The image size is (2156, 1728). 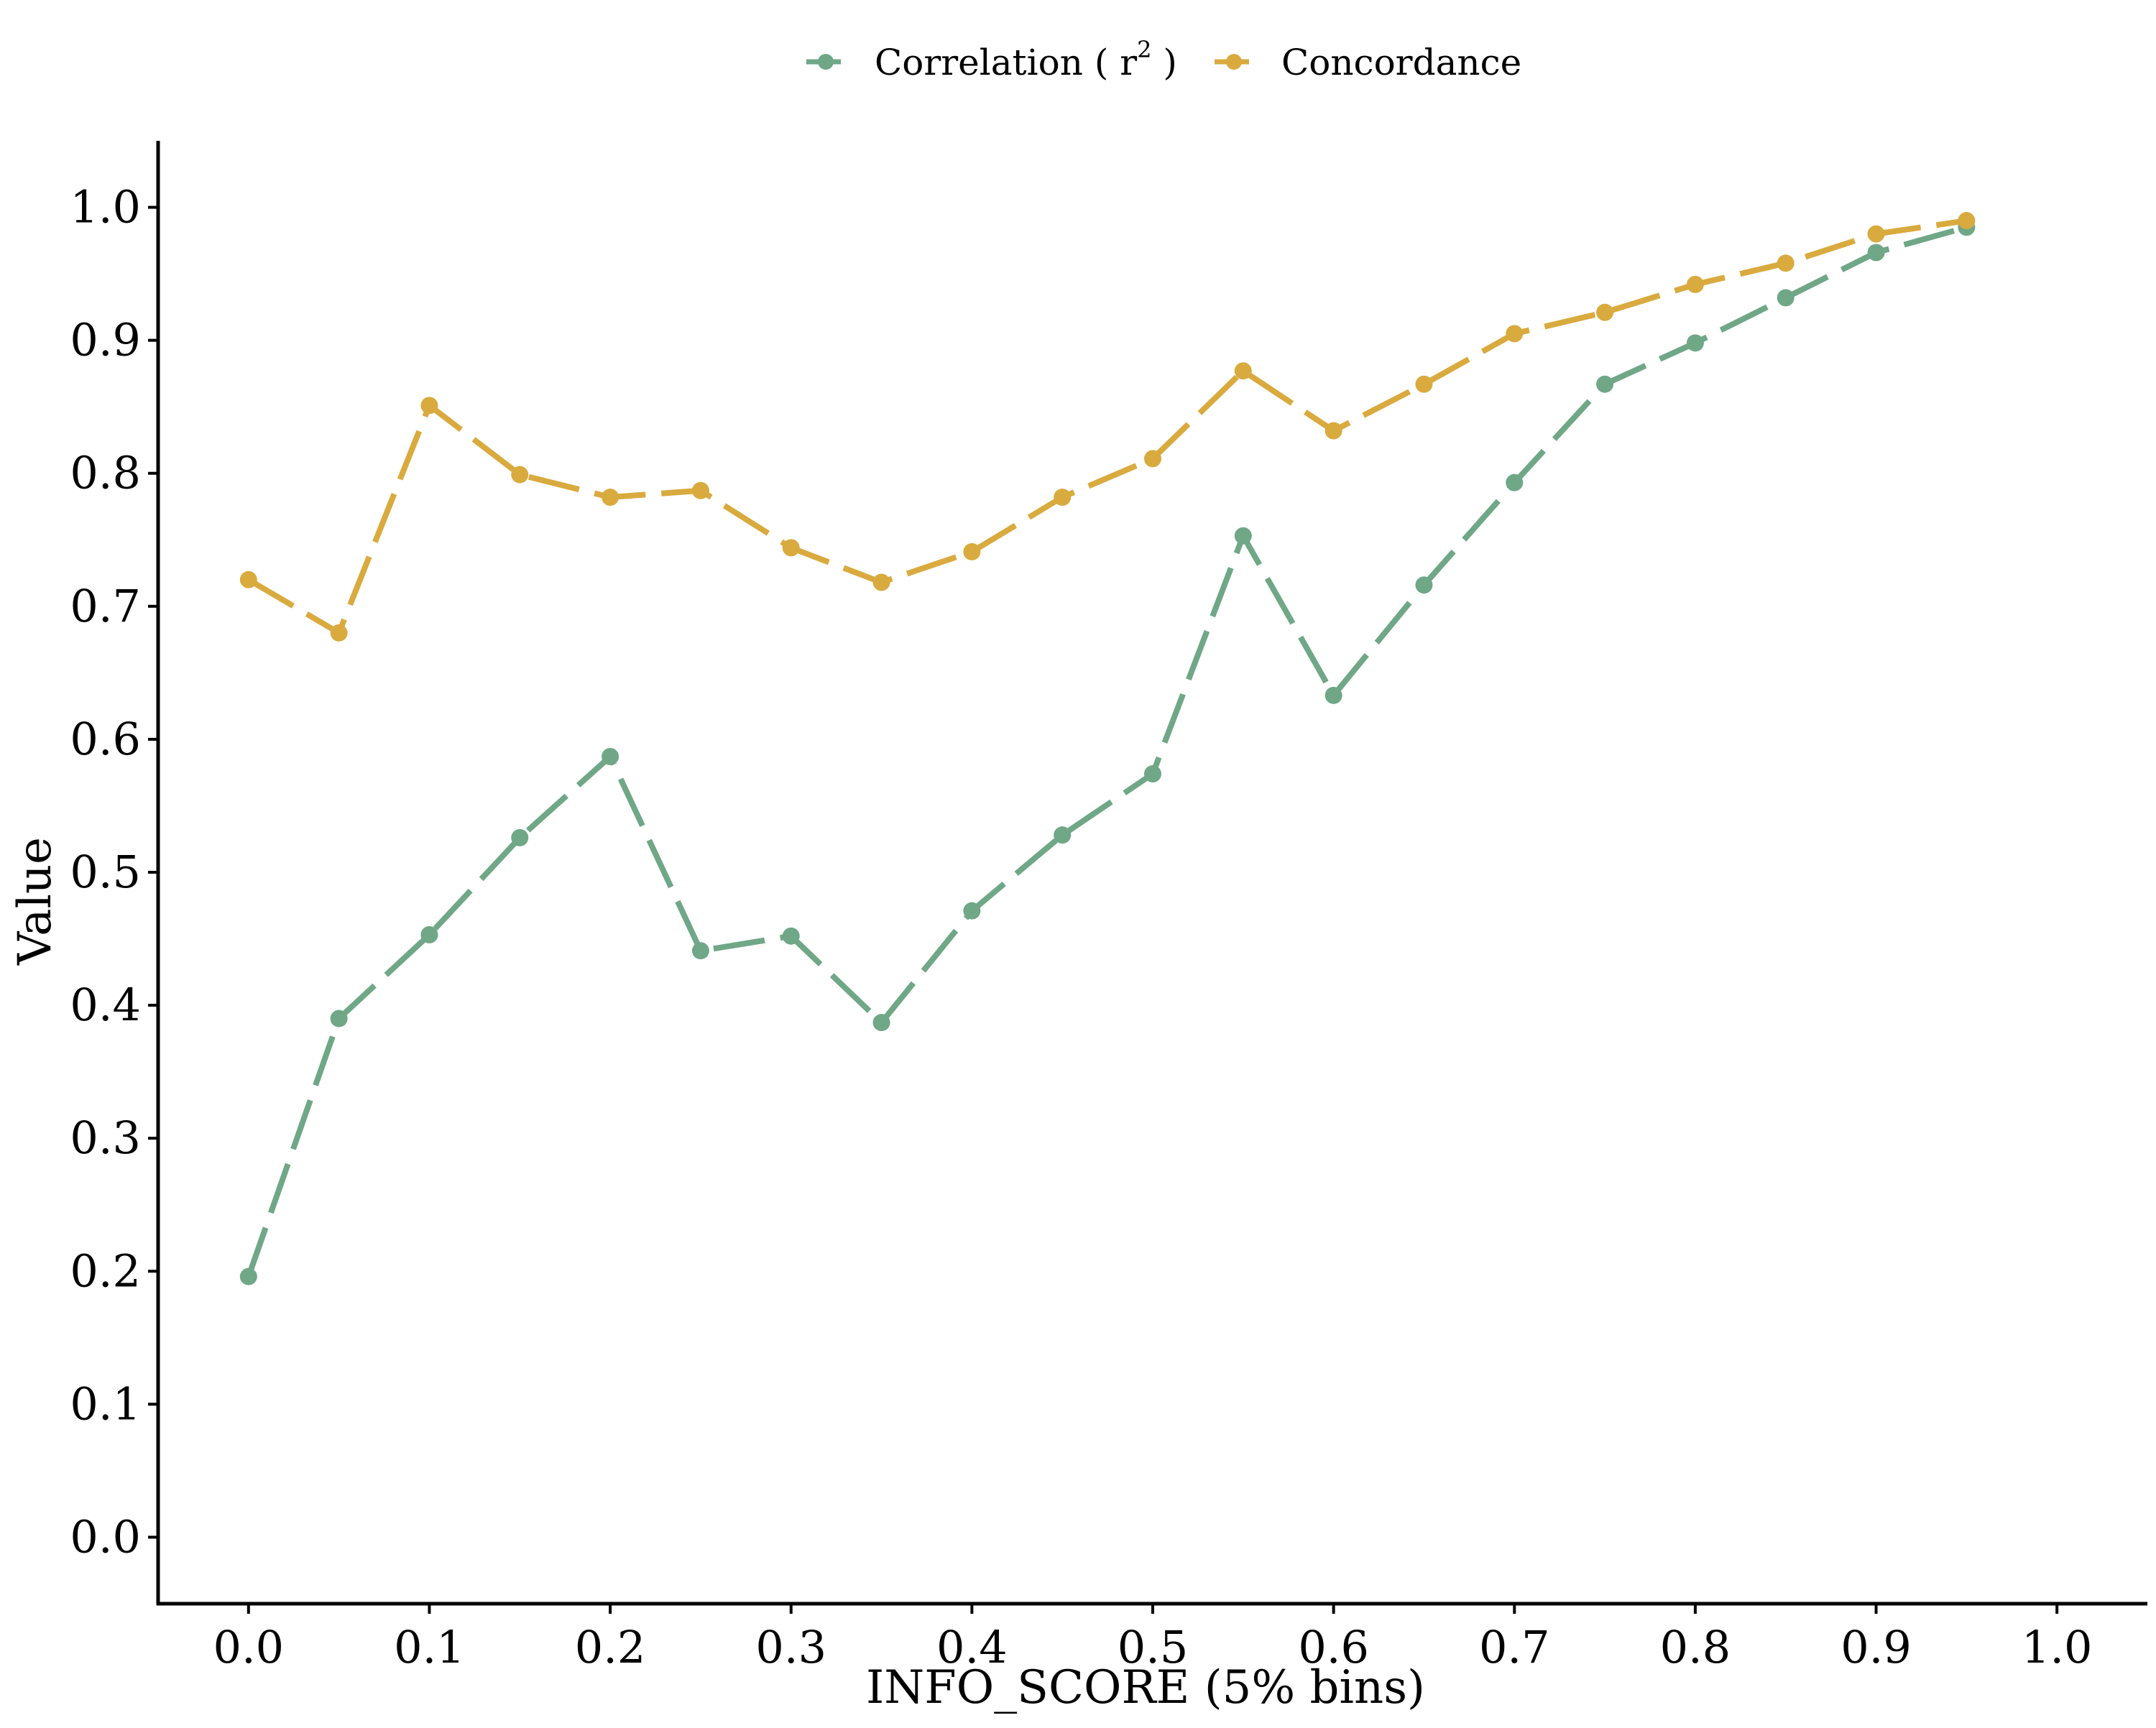 What do you see at coordinates (106, 208) in the screenshot?
I see `y-tick-label: 1.0` at bounding box center [106, 208].